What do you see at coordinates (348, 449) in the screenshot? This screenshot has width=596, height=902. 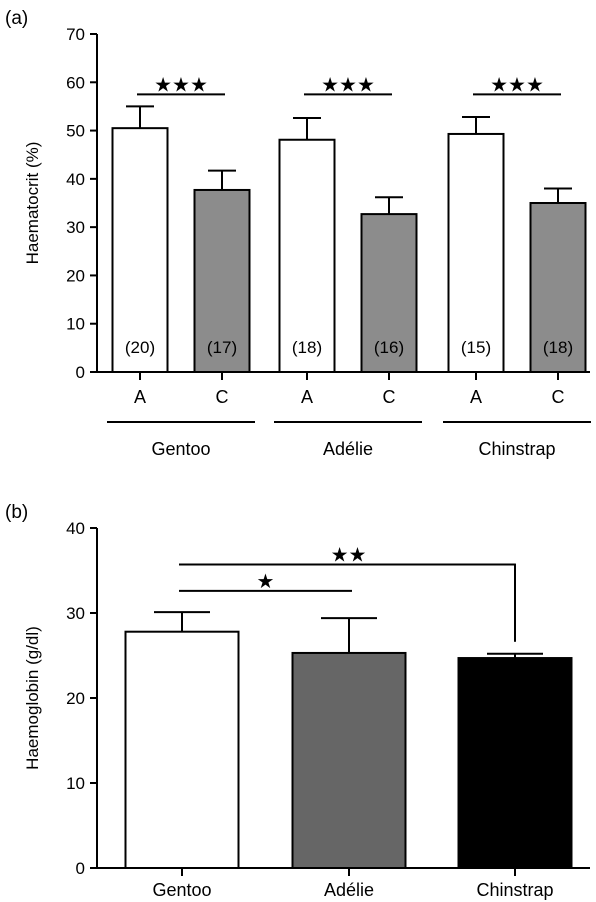 I see `group-label: Adélie` at bounding box center [348, 449].